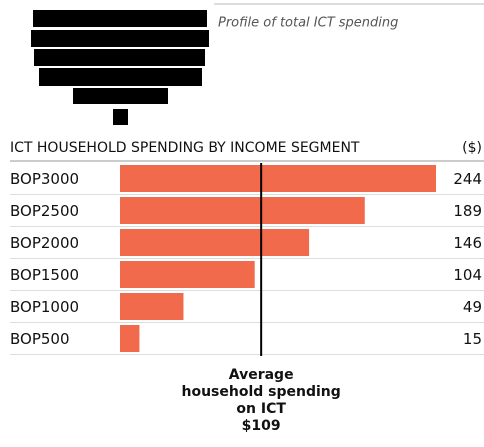  Describe the element at coordinates (44, 243) in the screenshot. I see `category-label: BOP2000` at that location.